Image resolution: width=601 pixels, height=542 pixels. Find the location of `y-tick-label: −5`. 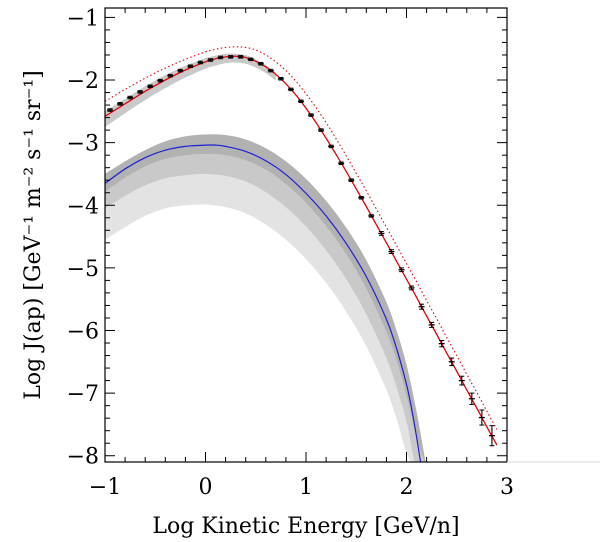

y-tick-label: −5 is located at coordinates (83, 269).